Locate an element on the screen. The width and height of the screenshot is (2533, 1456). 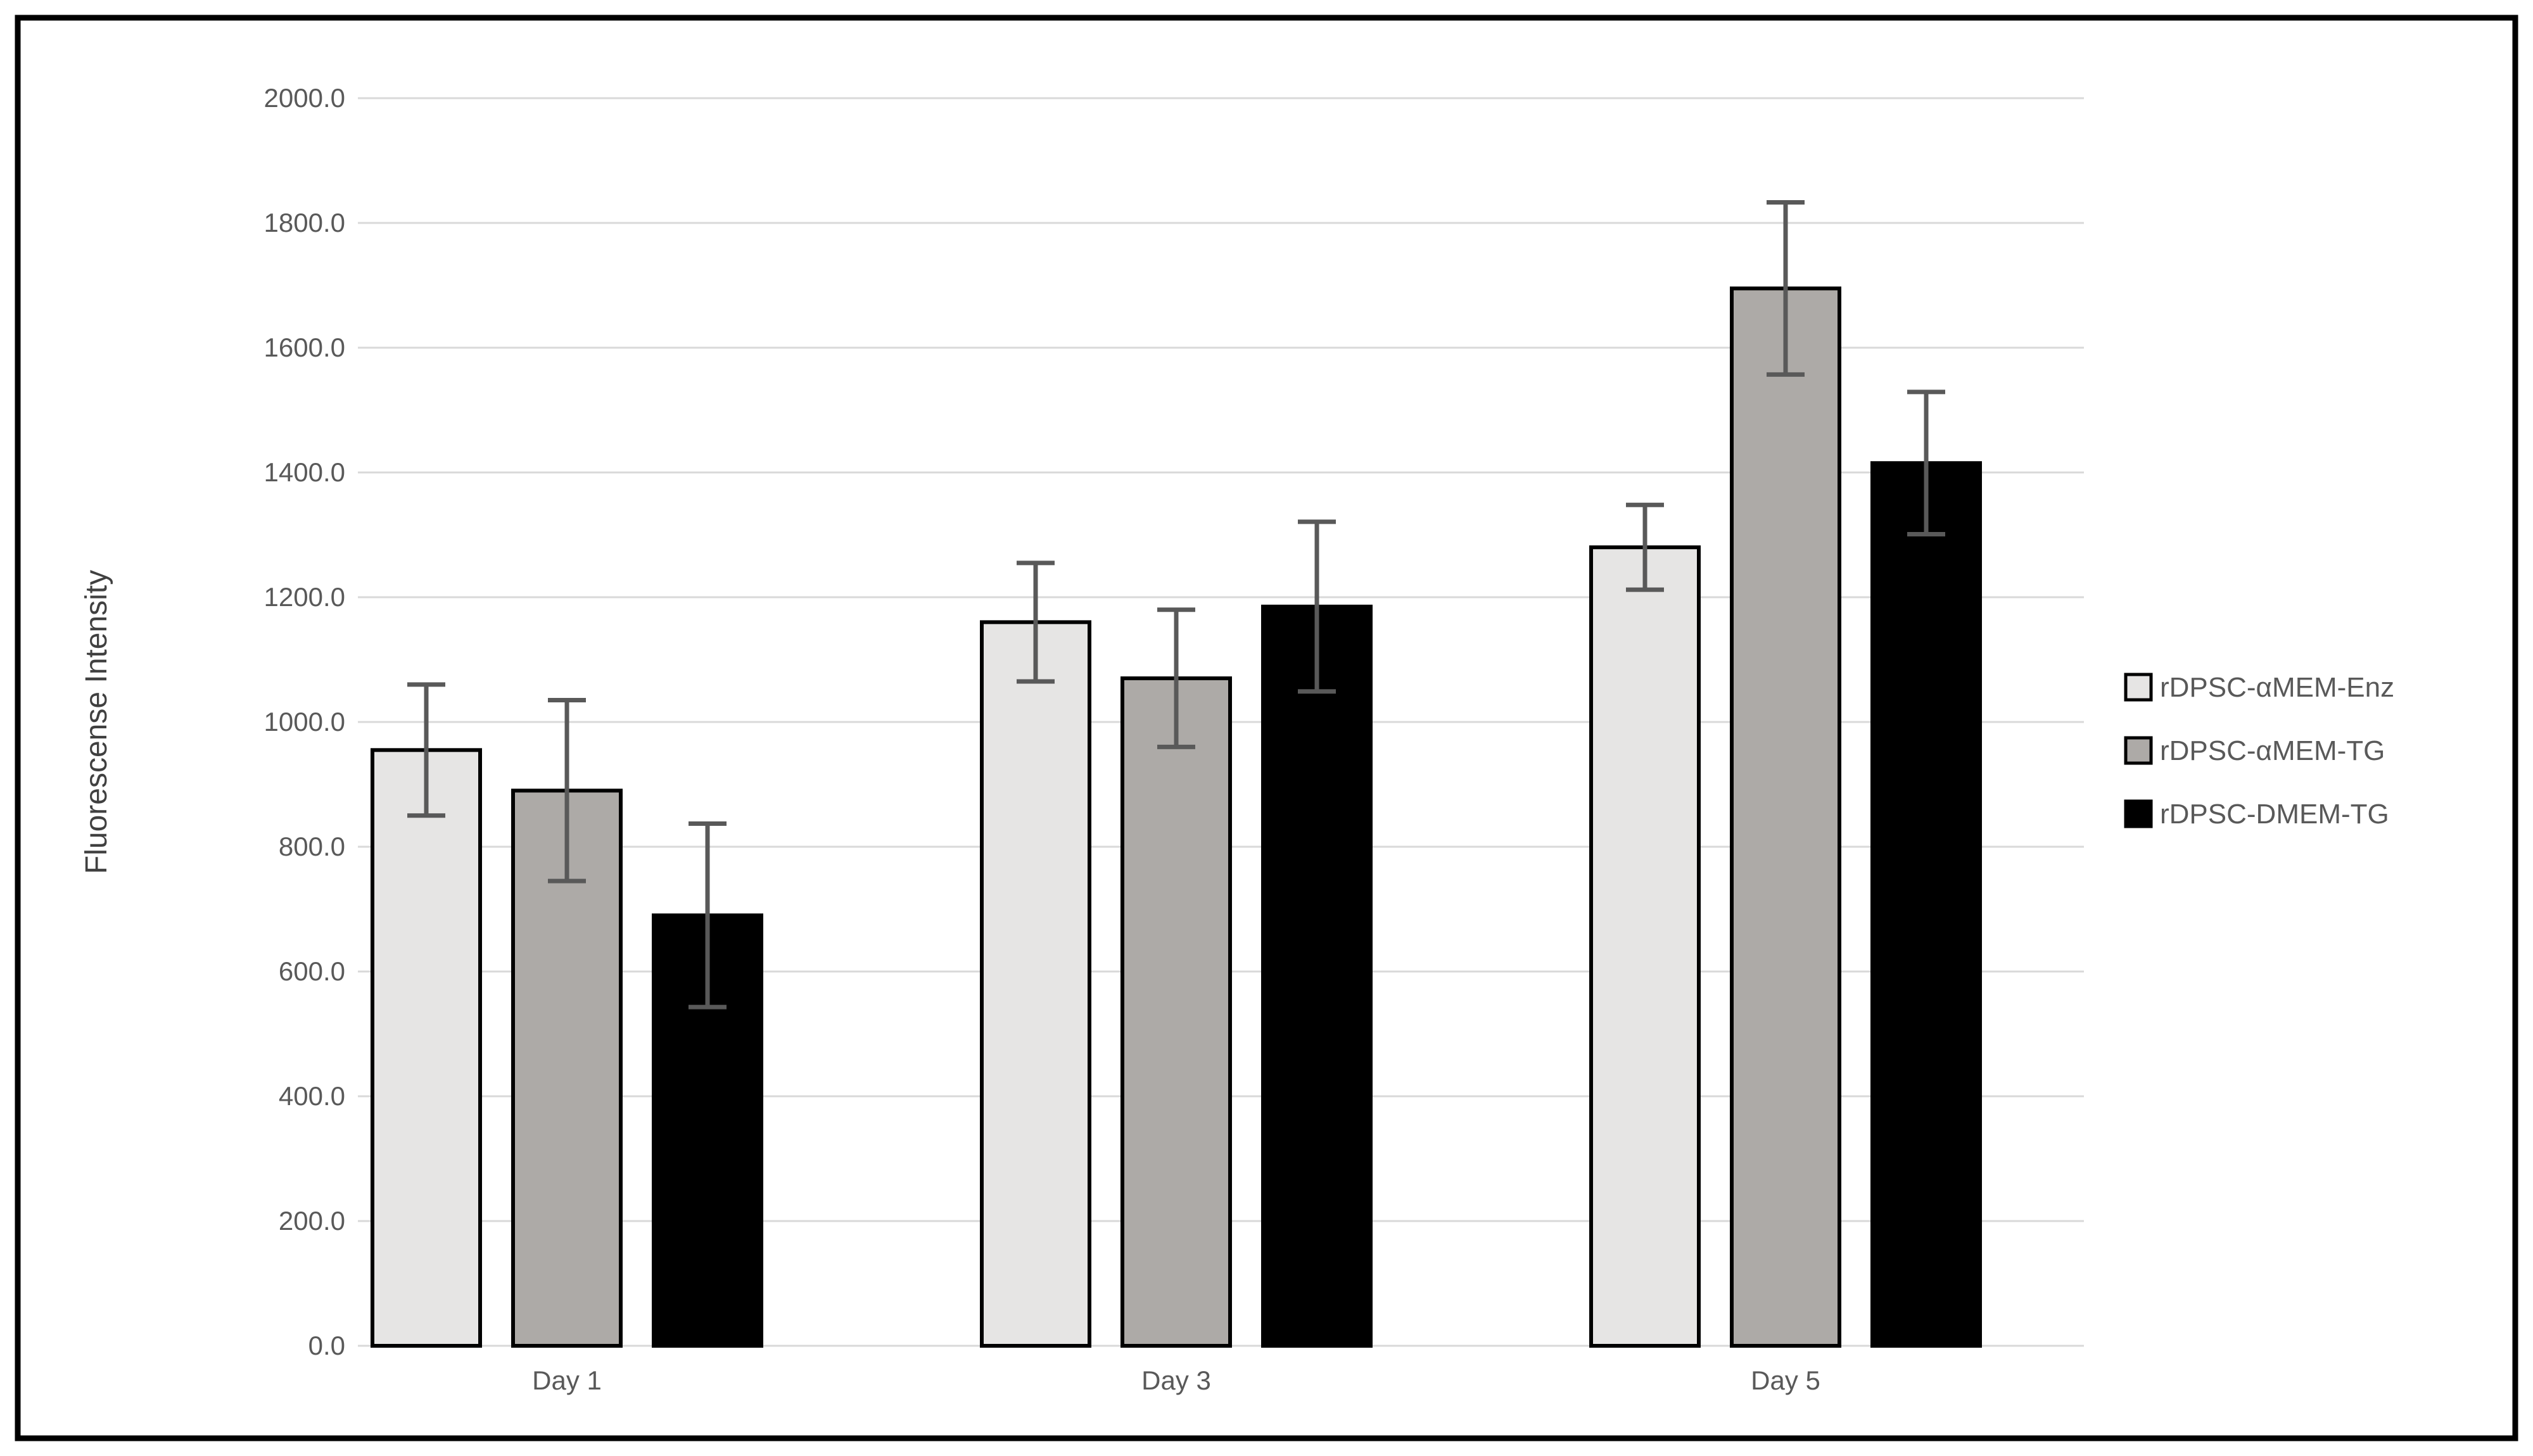
y-axis-tick-label-400-0: 400.0 is located at coordinates (312, 1096).